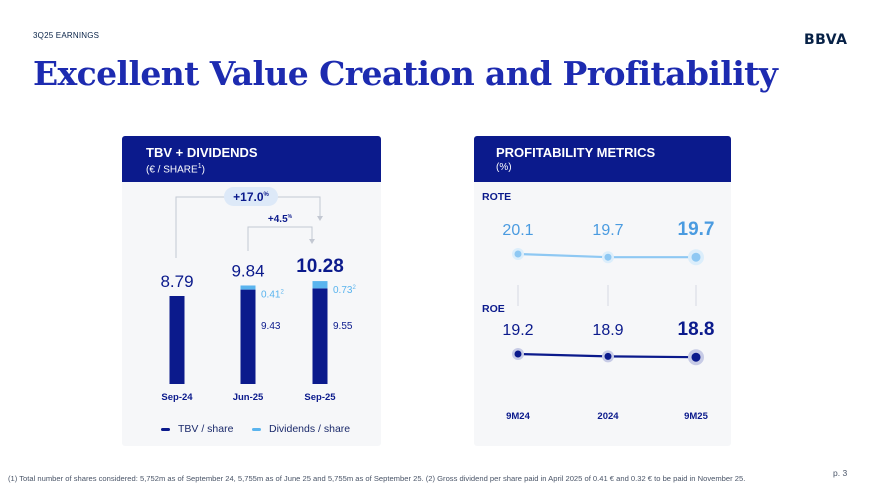 The height and width of the screenshot is (495, 880). I want to click on category-label-sep-25: Sep-25, so click(320, 397).